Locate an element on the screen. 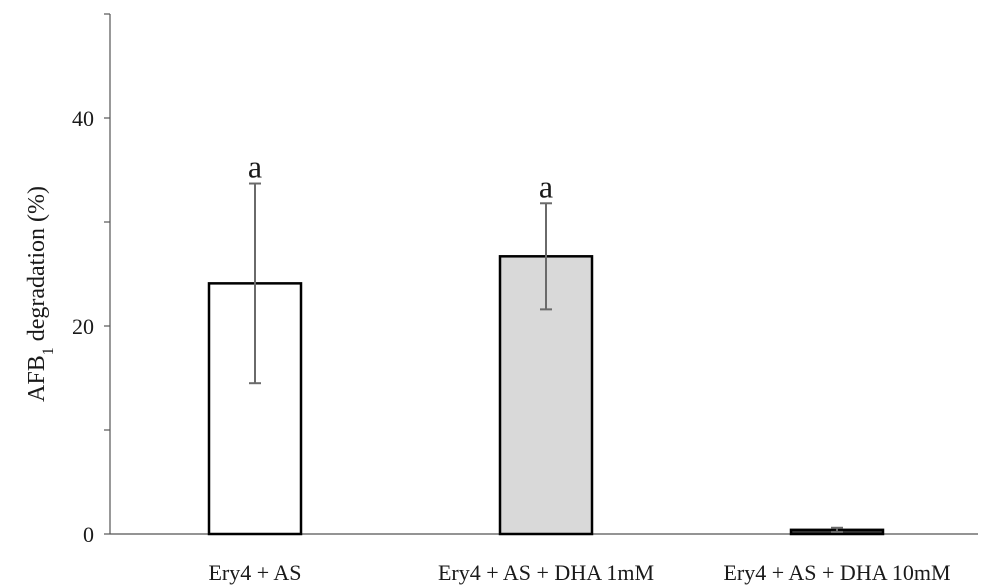 The image size is (987, 588). category-label: Ery4 + AS + DHA 10mM is located at coordinates (836, 572).